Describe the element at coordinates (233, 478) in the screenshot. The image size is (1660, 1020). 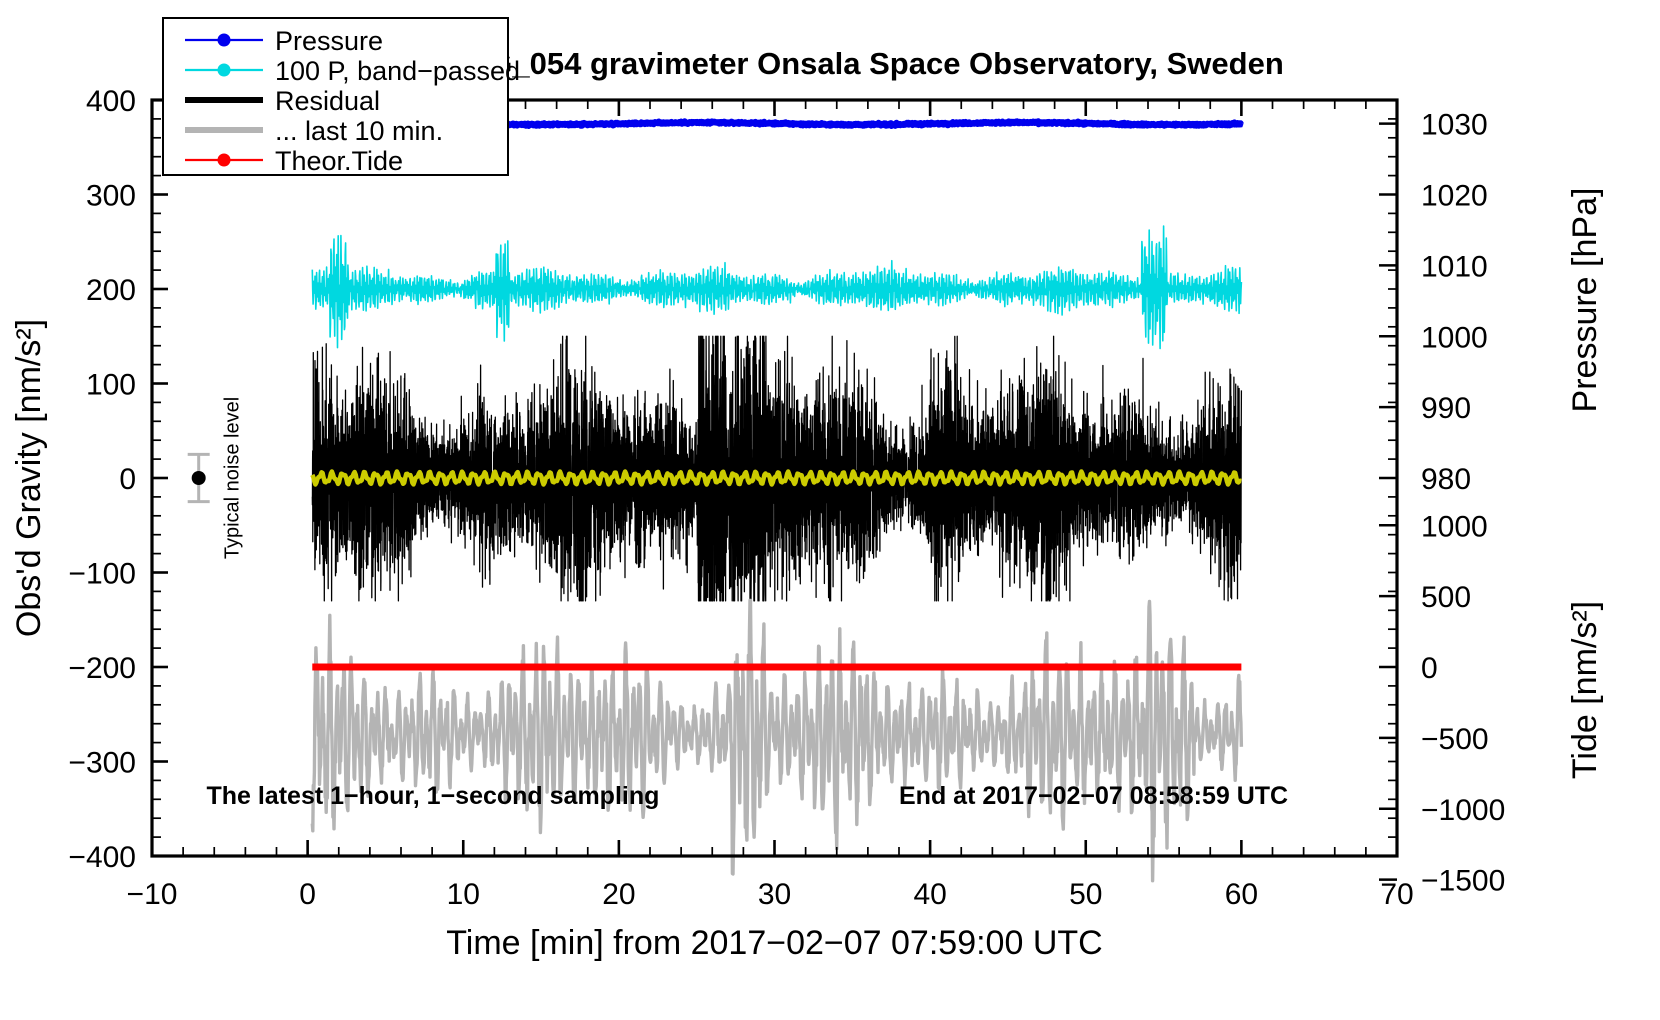
I see `typical-noise-level-label: Typical noise level` at that location.